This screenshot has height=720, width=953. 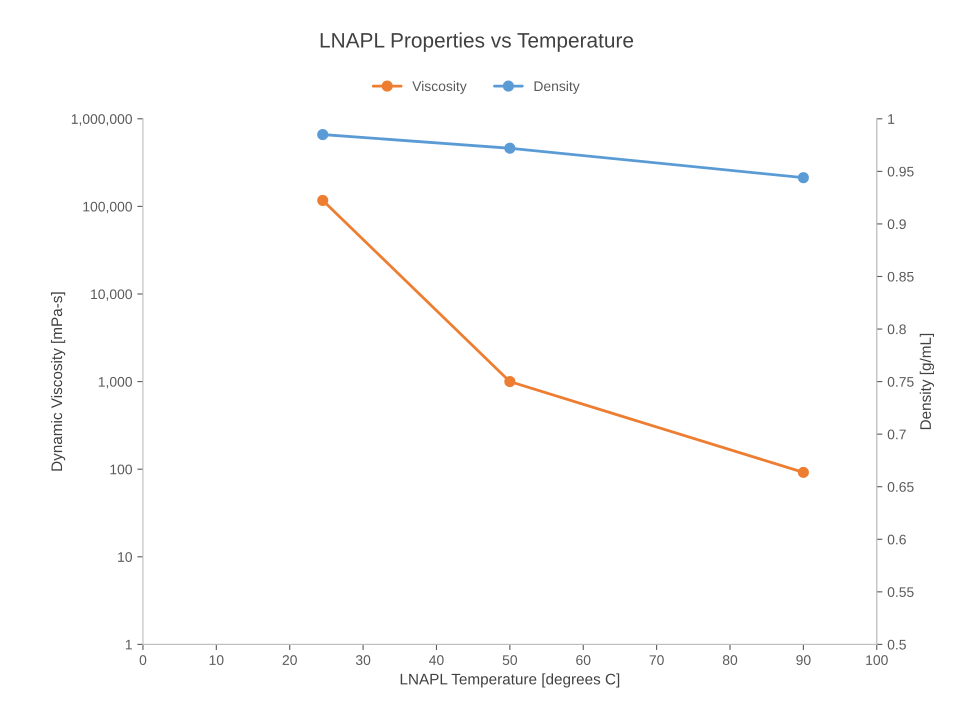 I want to click on y-tick-label: 100, so click(x=121, y=469).